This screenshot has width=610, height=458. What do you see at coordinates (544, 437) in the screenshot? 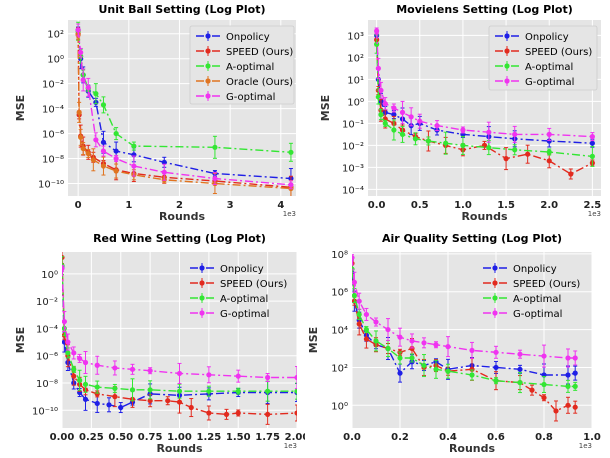
I see `x-tick-label: 0.8` at bounding box center [544, 437].